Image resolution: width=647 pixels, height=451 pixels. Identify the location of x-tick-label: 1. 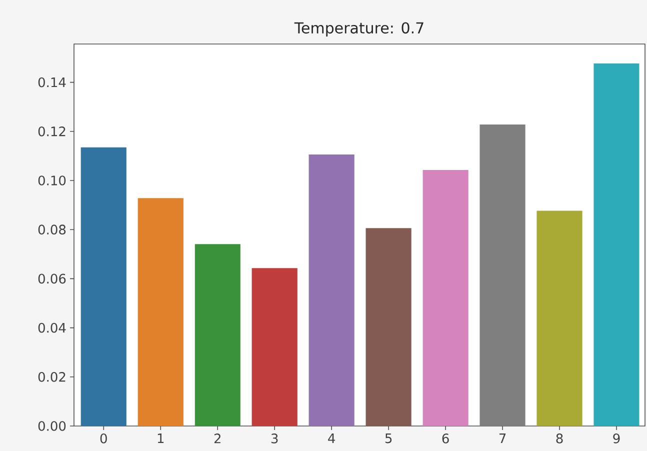
(161, 439).